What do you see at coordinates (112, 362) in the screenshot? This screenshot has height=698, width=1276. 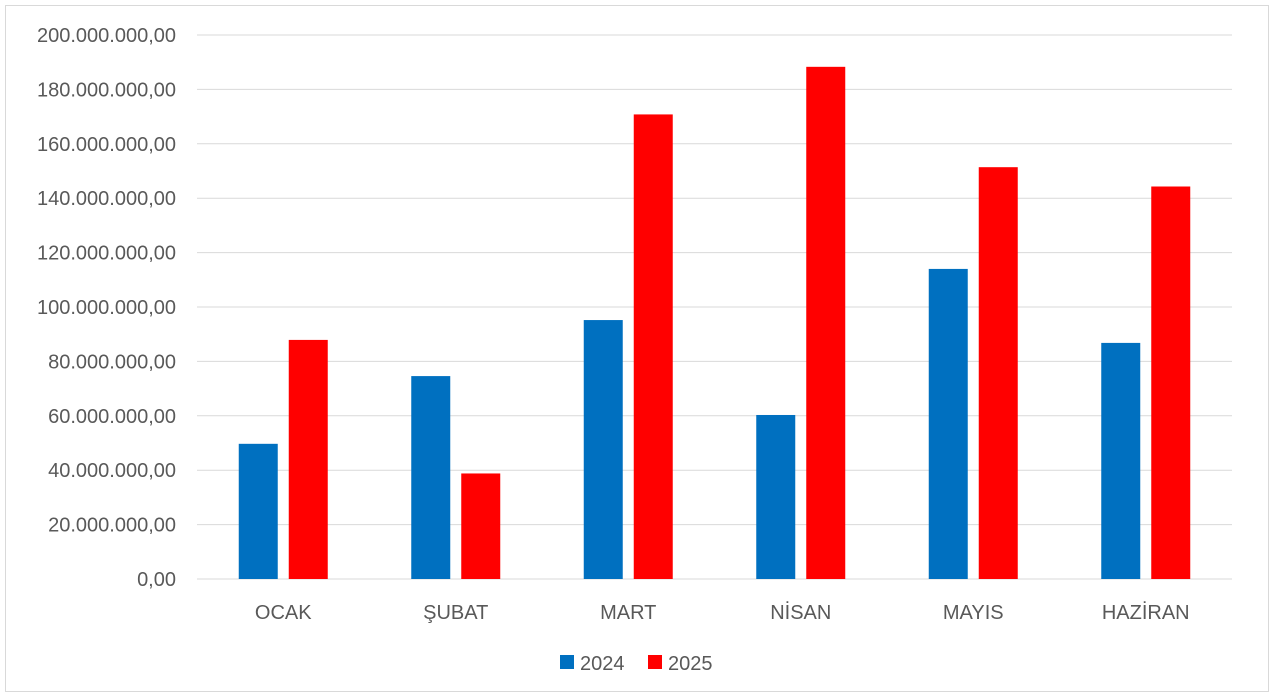 I see `y-tick-label: 80.000.000,00` at bounding box center [112, 362].